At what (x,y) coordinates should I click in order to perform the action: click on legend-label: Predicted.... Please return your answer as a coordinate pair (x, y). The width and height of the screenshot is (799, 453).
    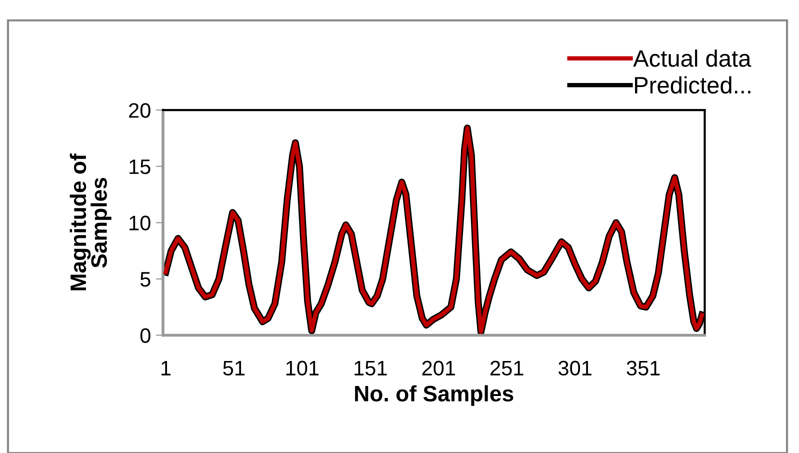
    Looking at the image, I should click on (692, 85).